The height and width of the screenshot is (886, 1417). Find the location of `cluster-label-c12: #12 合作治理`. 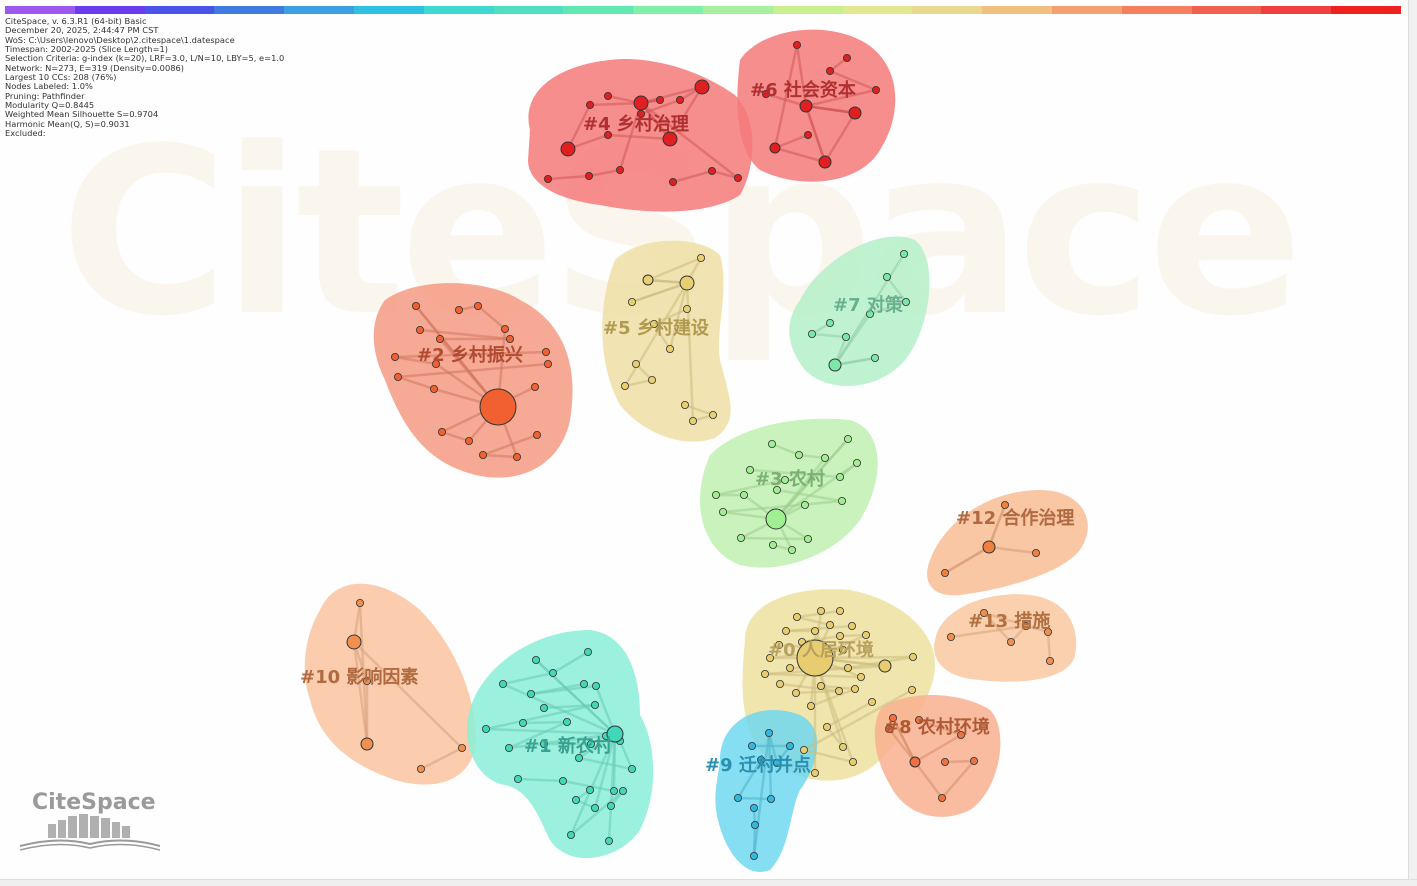

cluster-label-c12: #12 合作治理 is located at coordinates (1015, 518).